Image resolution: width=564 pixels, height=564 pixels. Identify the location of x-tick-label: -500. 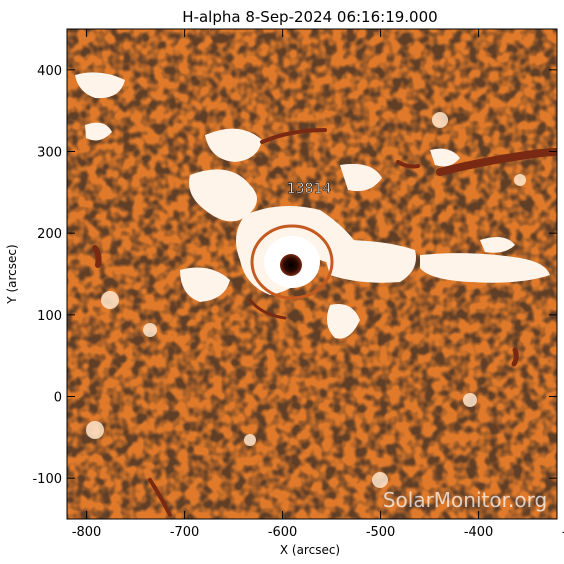
(381, 532).